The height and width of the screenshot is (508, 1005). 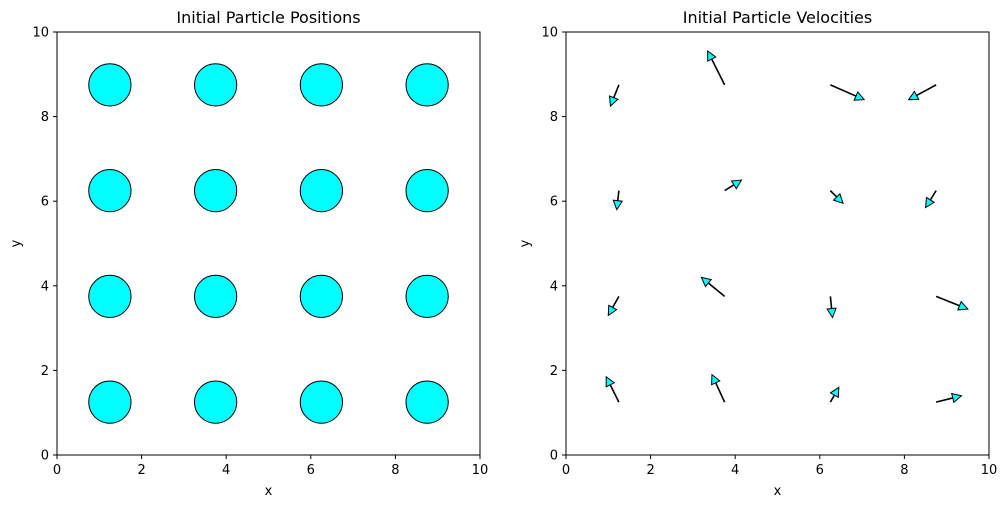 I want to click on positions-title: Initial Particle Positions, so click(x=268, y=17).